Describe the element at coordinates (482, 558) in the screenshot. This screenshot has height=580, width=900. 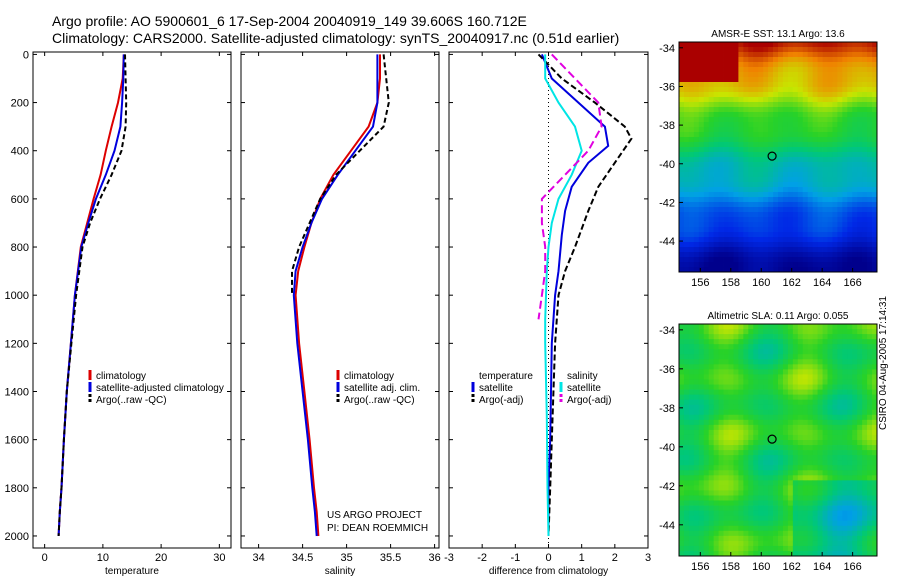
I see `x-tick-label: -2` at that location.